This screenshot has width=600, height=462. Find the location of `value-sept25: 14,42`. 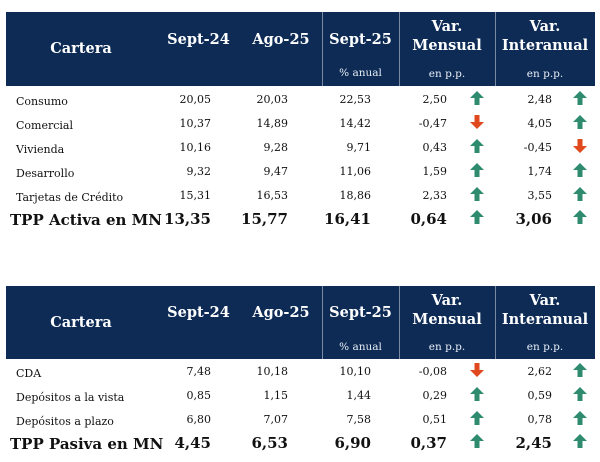

value-sept25: 14,42 is located at coordinates (355, 123).